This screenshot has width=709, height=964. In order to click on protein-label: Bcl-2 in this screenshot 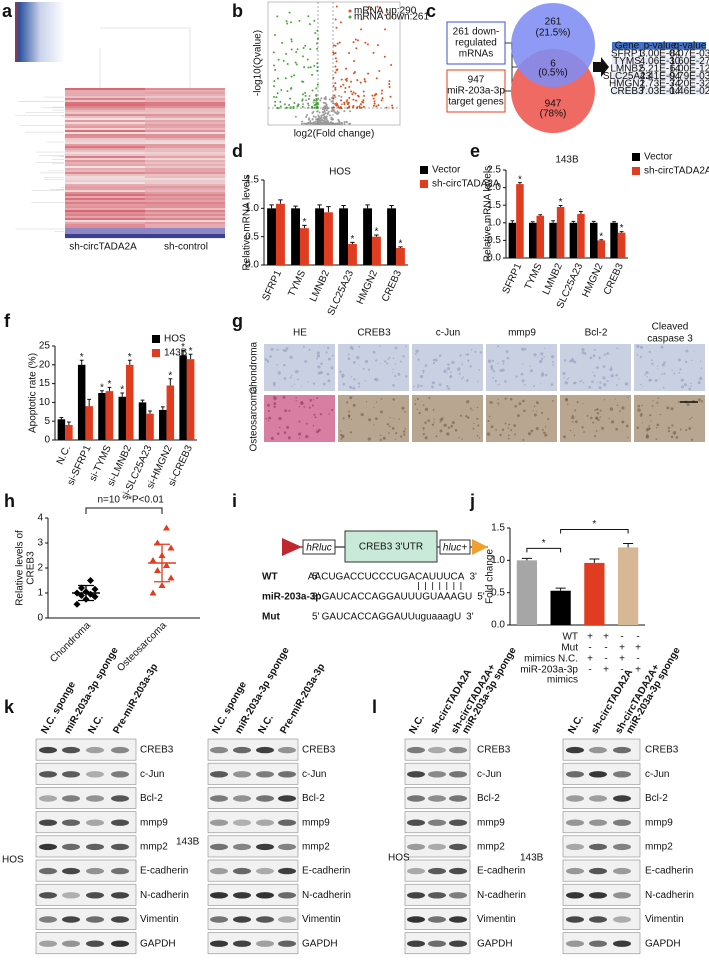, I will do `click(656, 798)`.